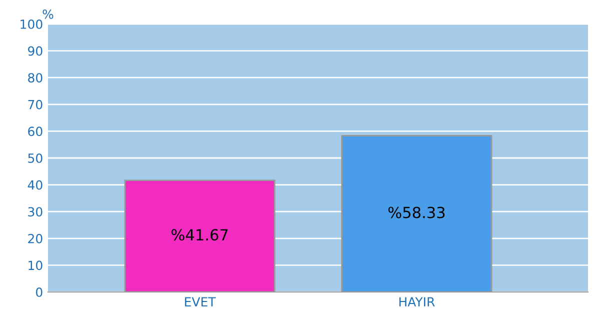 Image resolution: width=600 pixels, height=330 pixels. I want to click on y-tick-label: 40, so click(35, 185).